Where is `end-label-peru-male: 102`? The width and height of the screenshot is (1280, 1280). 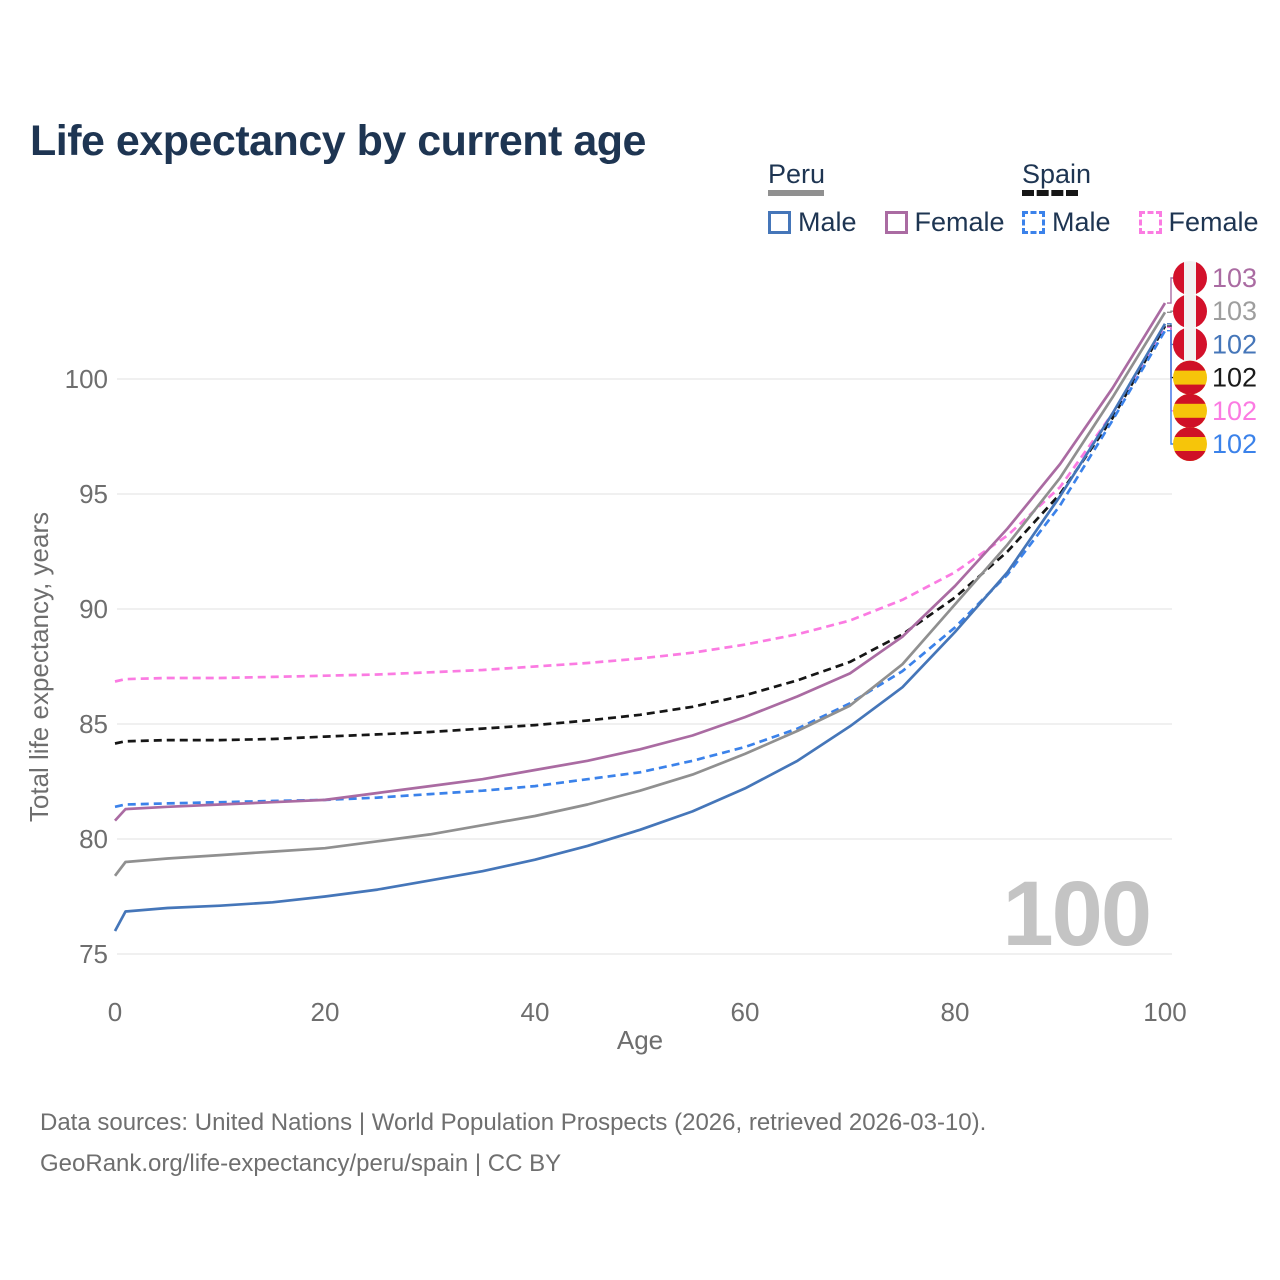 end-label-peru-male: 102 is located at coordinates (1234, 344).